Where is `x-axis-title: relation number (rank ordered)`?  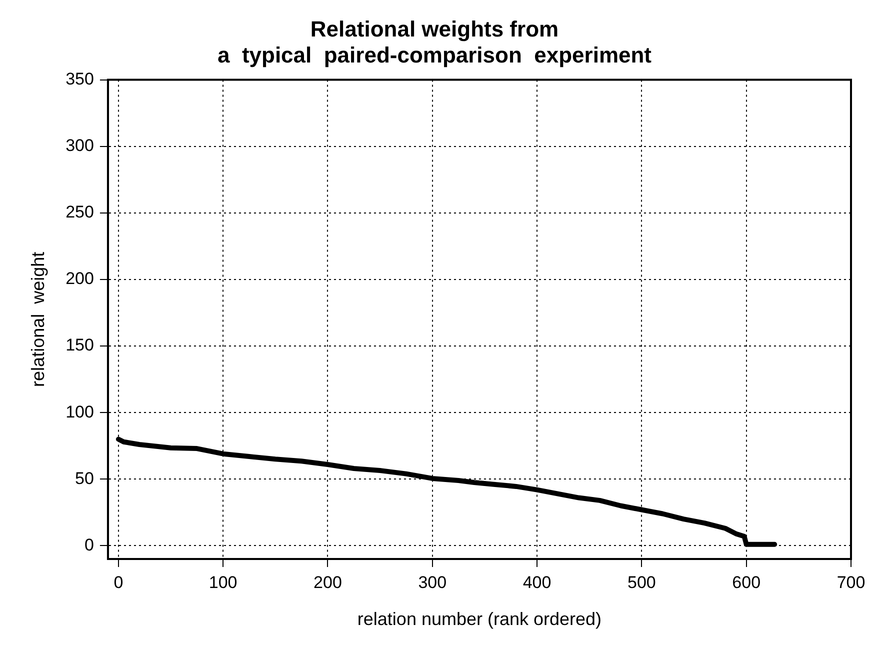
x-axis-title: relation number (rank ordered) is located at coordinates (479, 619).